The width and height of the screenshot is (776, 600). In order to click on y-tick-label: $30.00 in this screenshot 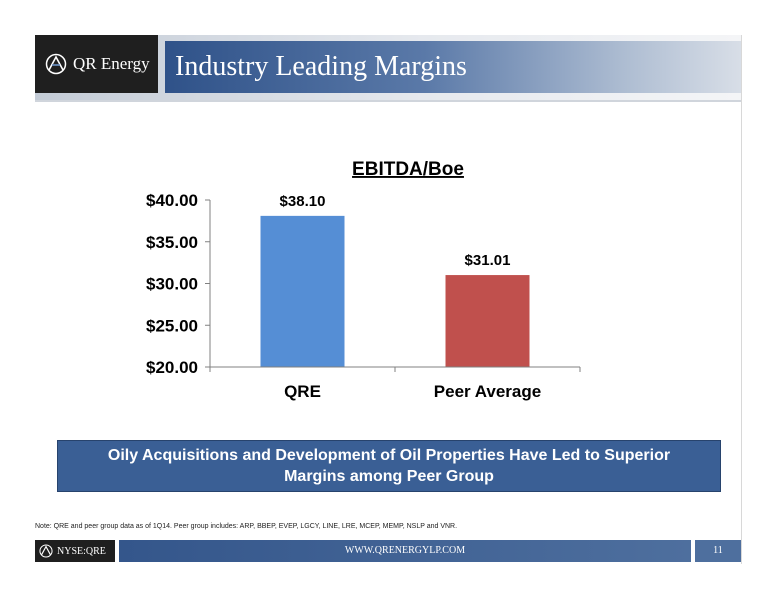, I will do `click(172, 284)`.